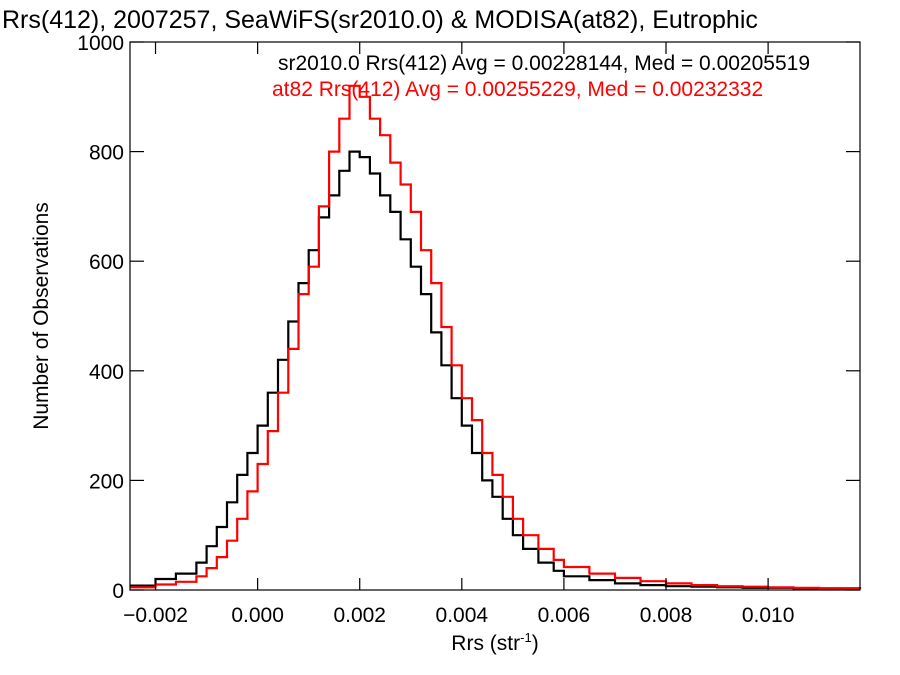 This screenshot has height=675, width=900. Describe the element at coordinates (526, 637) in the screenshot. I see `x-axis-label-superscript: -1` at that location.